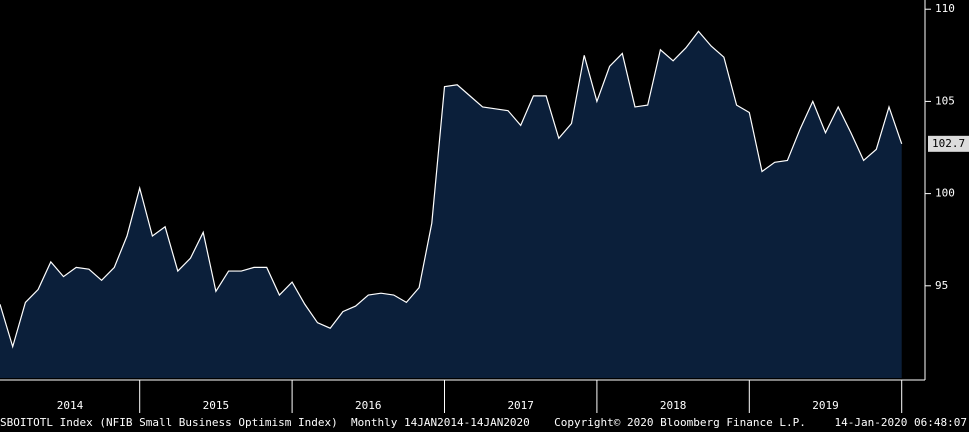 The width and height of the screenshot is (969, 432). I want to click on x-tick-label: 2017, so click(520, 405).